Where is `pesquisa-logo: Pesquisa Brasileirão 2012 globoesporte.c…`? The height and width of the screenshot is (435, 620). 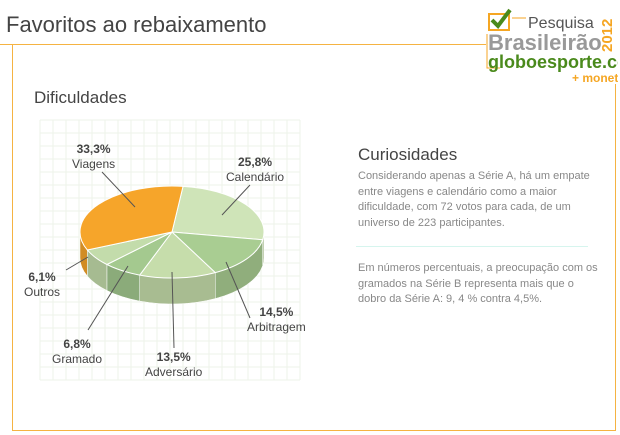 pesquisa-logo: Pesquisa Brasileirão 2012 globoesporte.c… is located at coordinates (552, 45).